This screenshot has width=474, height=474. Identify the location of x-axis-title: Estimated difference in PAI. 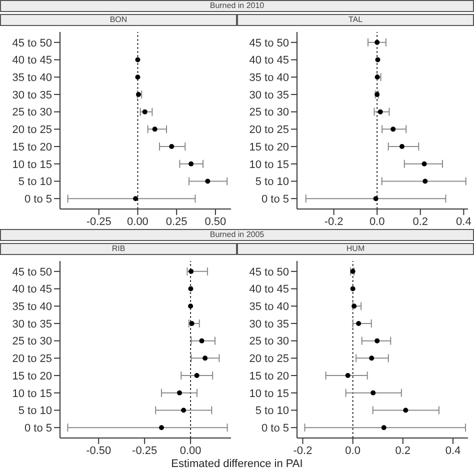
(237, 464).